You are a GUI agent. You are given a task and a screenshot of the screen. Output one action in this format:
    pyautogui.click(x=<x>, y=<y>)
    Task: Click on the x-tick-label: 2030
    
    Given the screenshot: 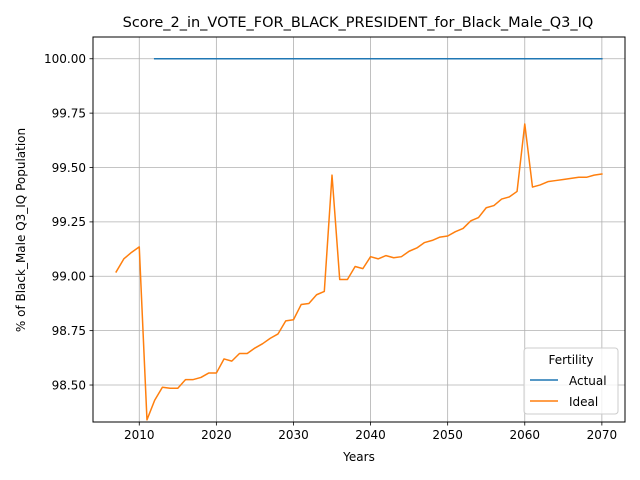 What is the action you would take?
    pyautogui.click(x=293, y=435)
    